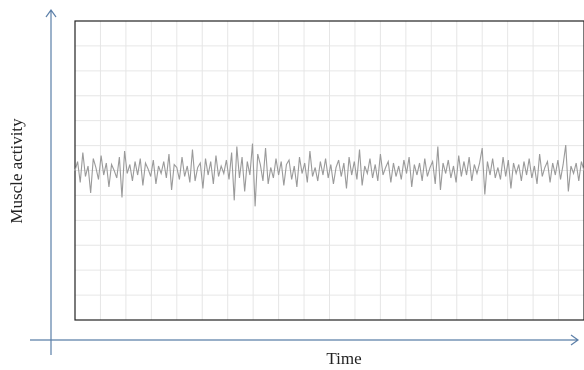 Image resolution: width=584 pixels, height=370 pixels. What do you see at coordinates (51, 13) in the screenshot?
I see `y-axis-arrowhead` at bounding box center [51, 13].